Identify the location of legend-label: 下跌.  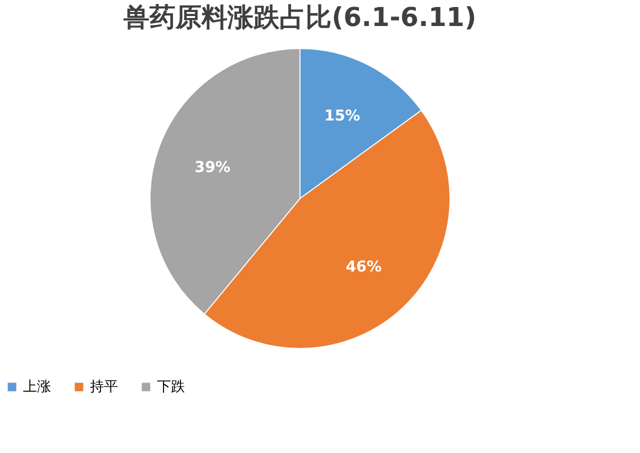
(171, 387).